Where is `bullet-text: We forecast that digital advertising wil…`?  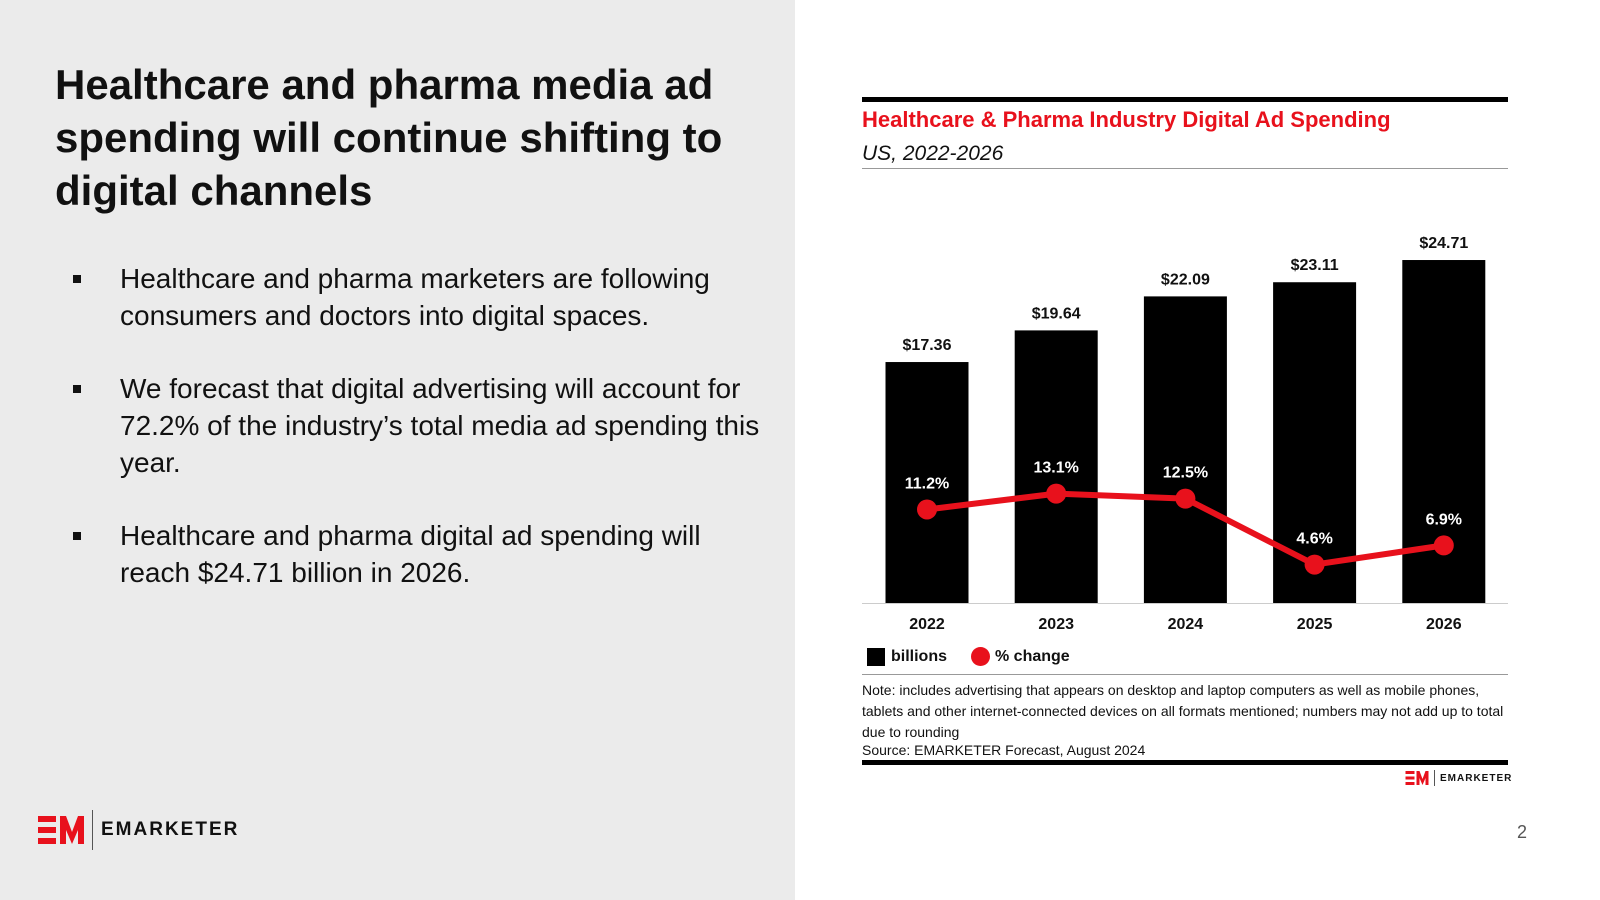 bullet-text: We forecast that digital advertising wil… is located at coordinates (440, 425).